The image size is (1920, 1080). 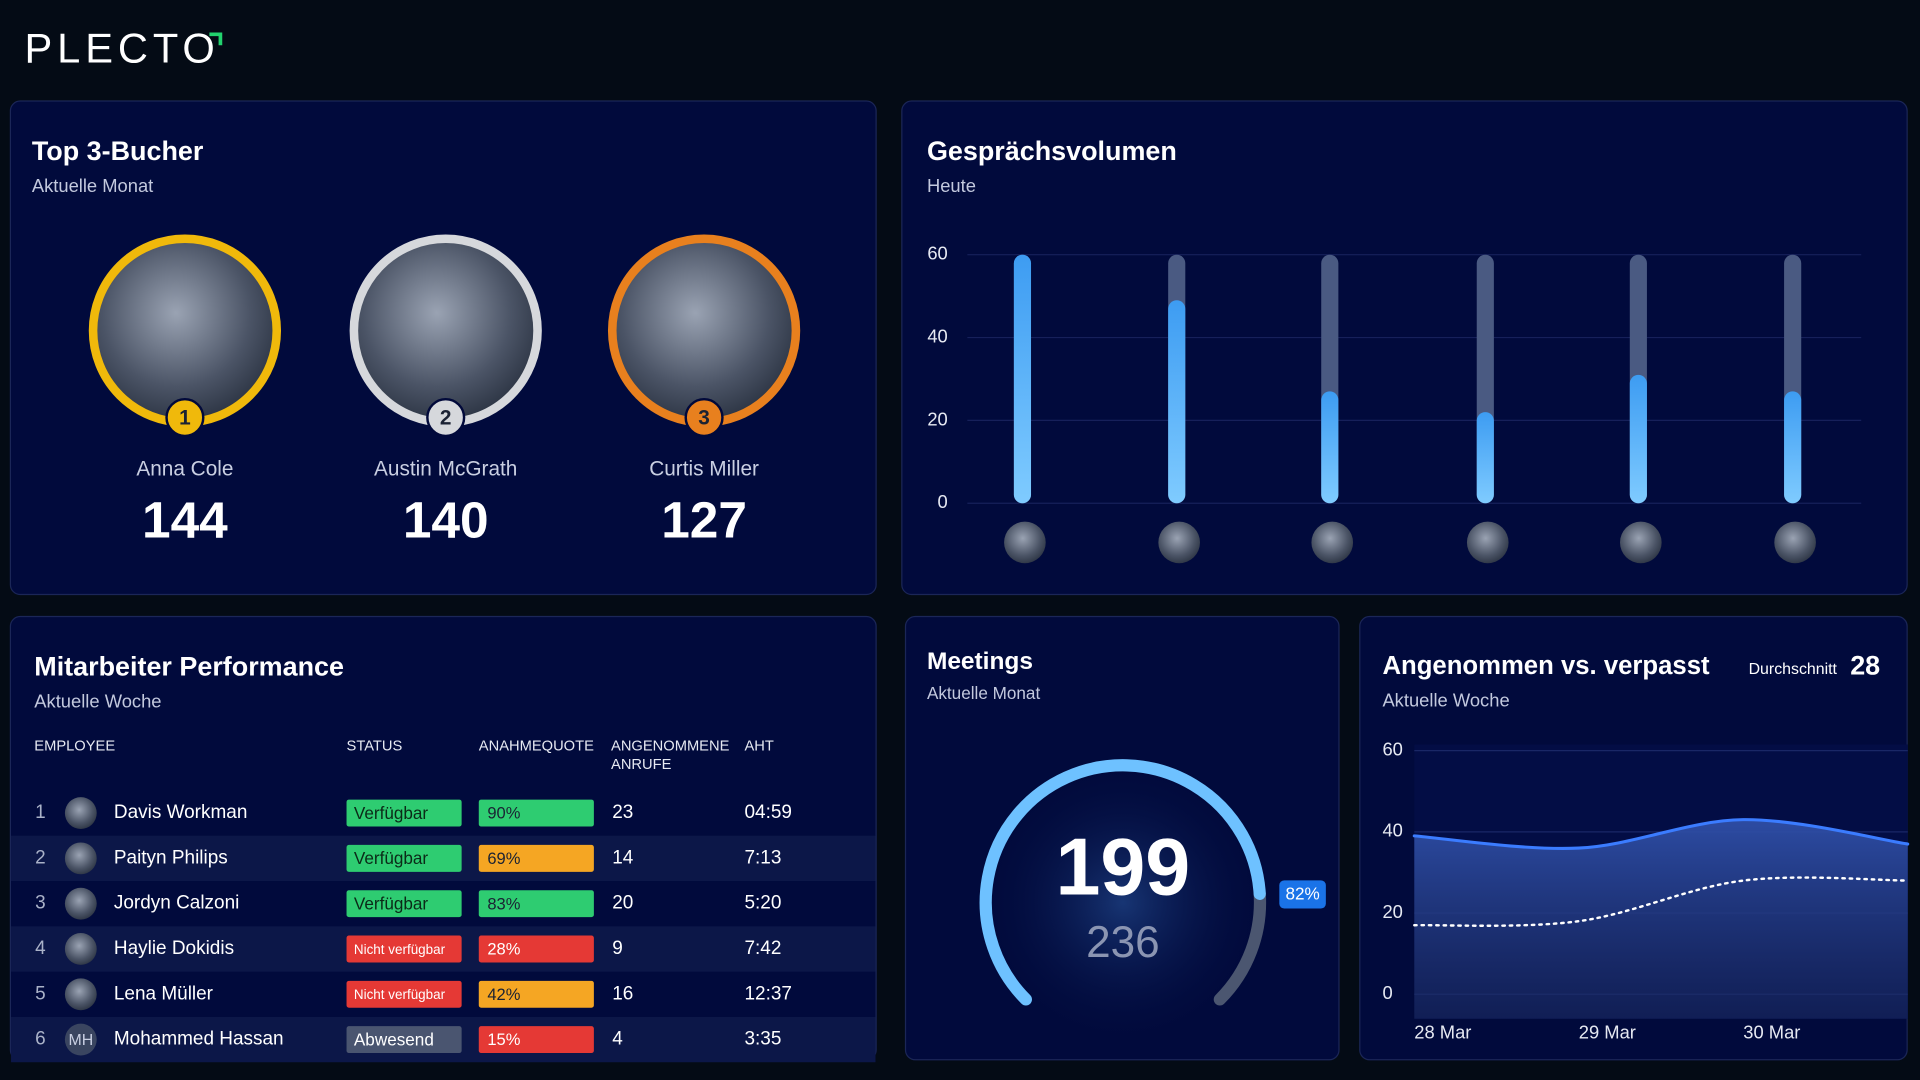 I want to click on gauge-value: 199, so click(x=1122, y=867).